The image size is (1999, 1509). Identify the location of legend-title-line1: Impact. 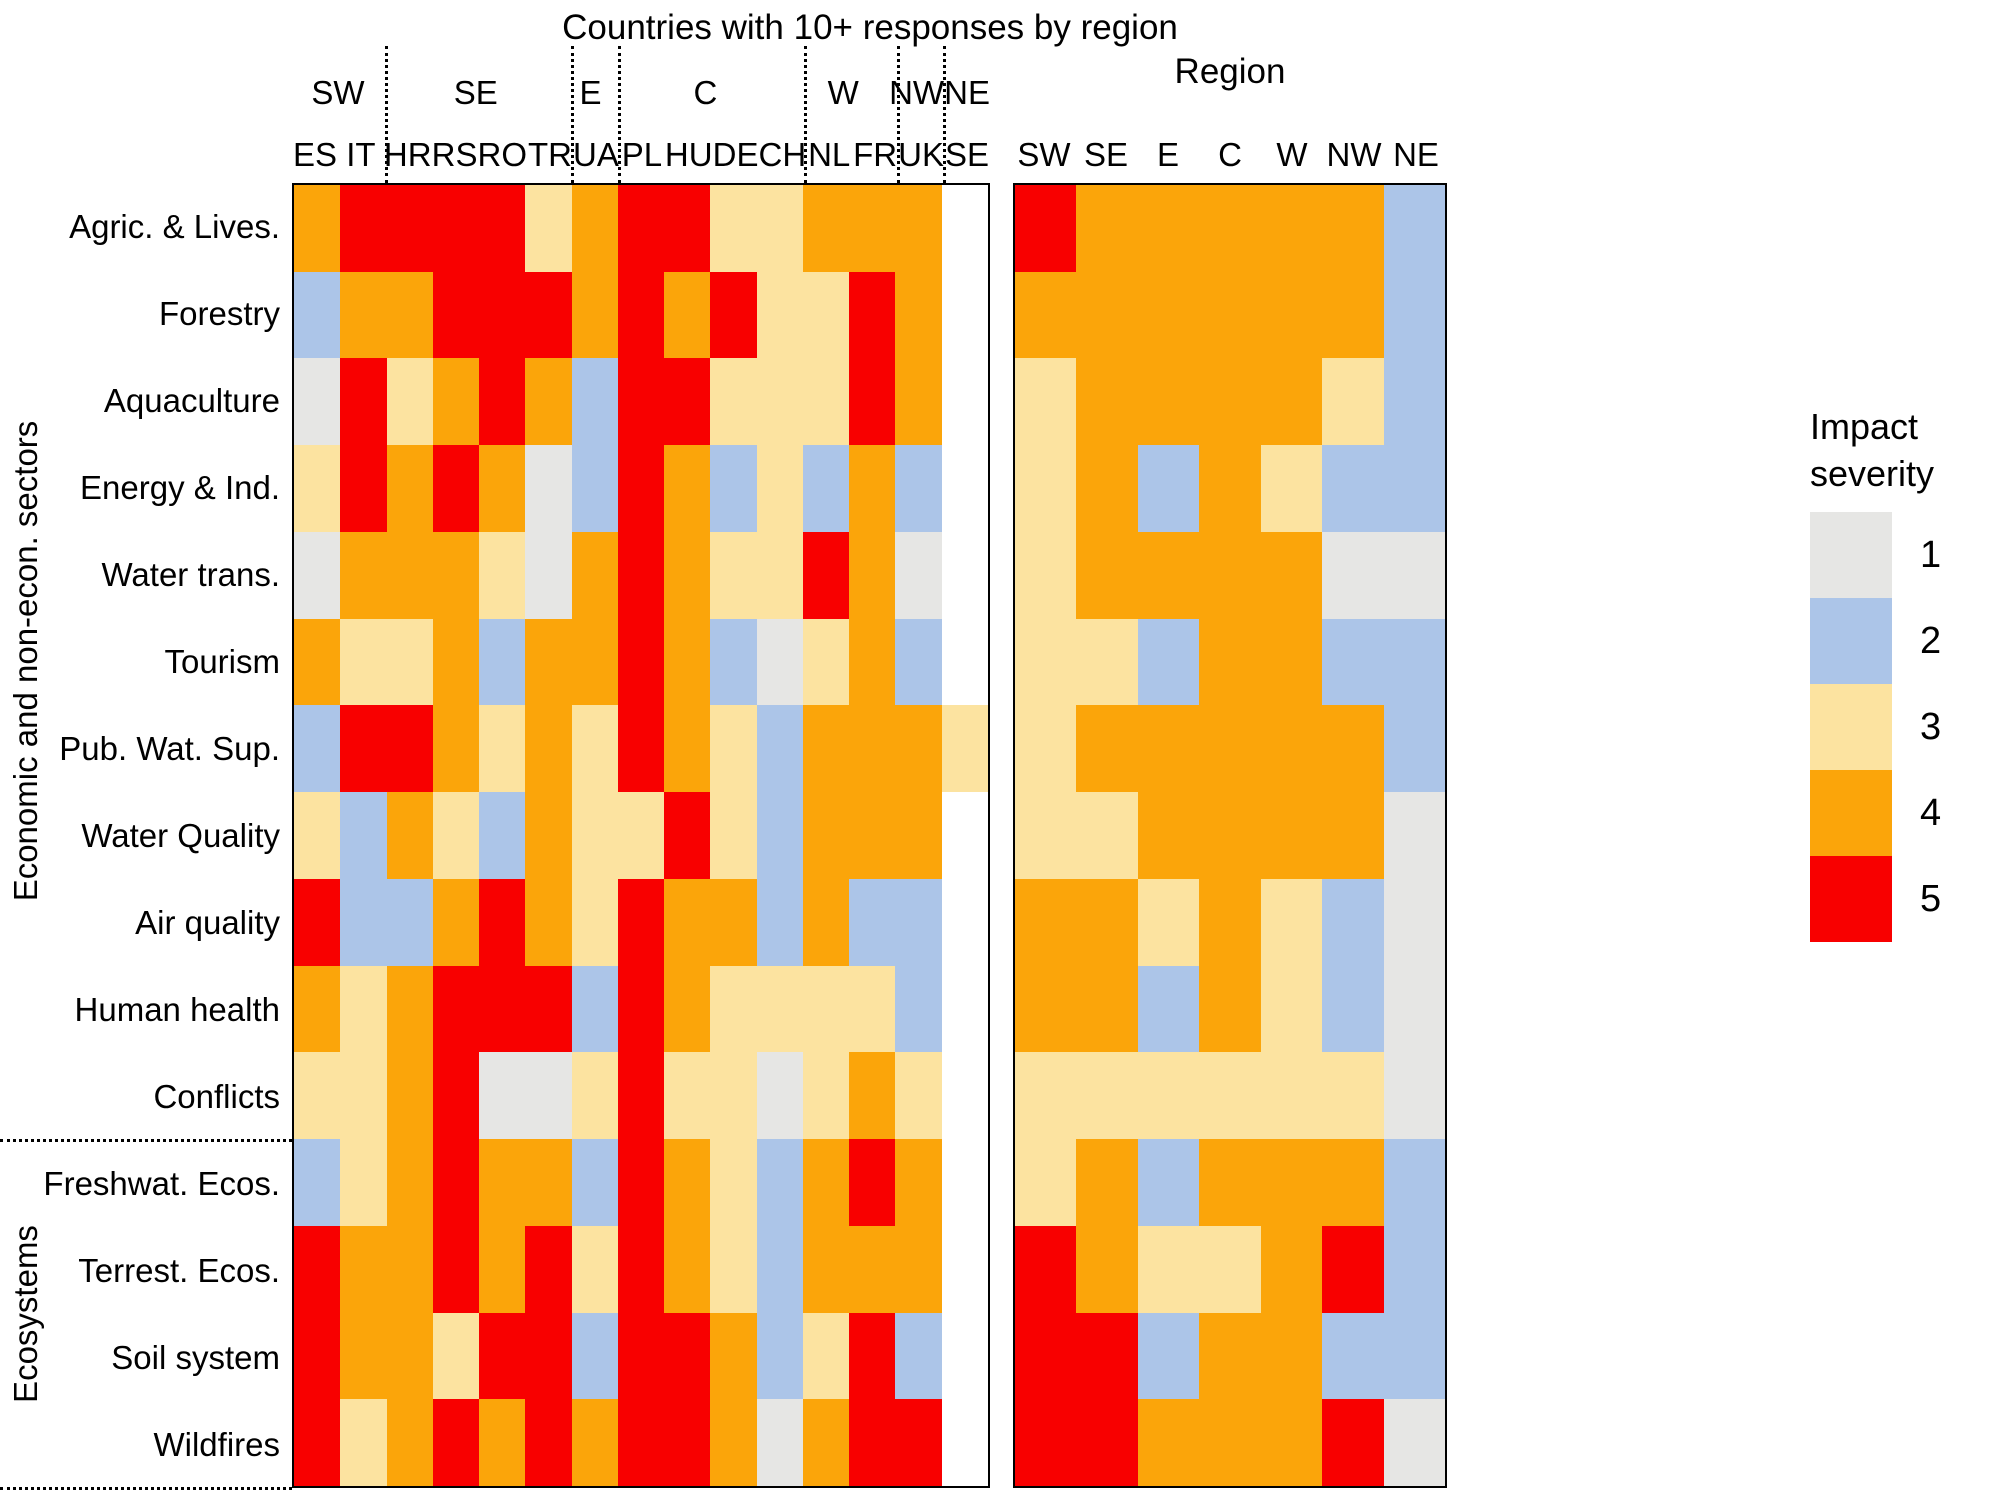
(1864, 426).